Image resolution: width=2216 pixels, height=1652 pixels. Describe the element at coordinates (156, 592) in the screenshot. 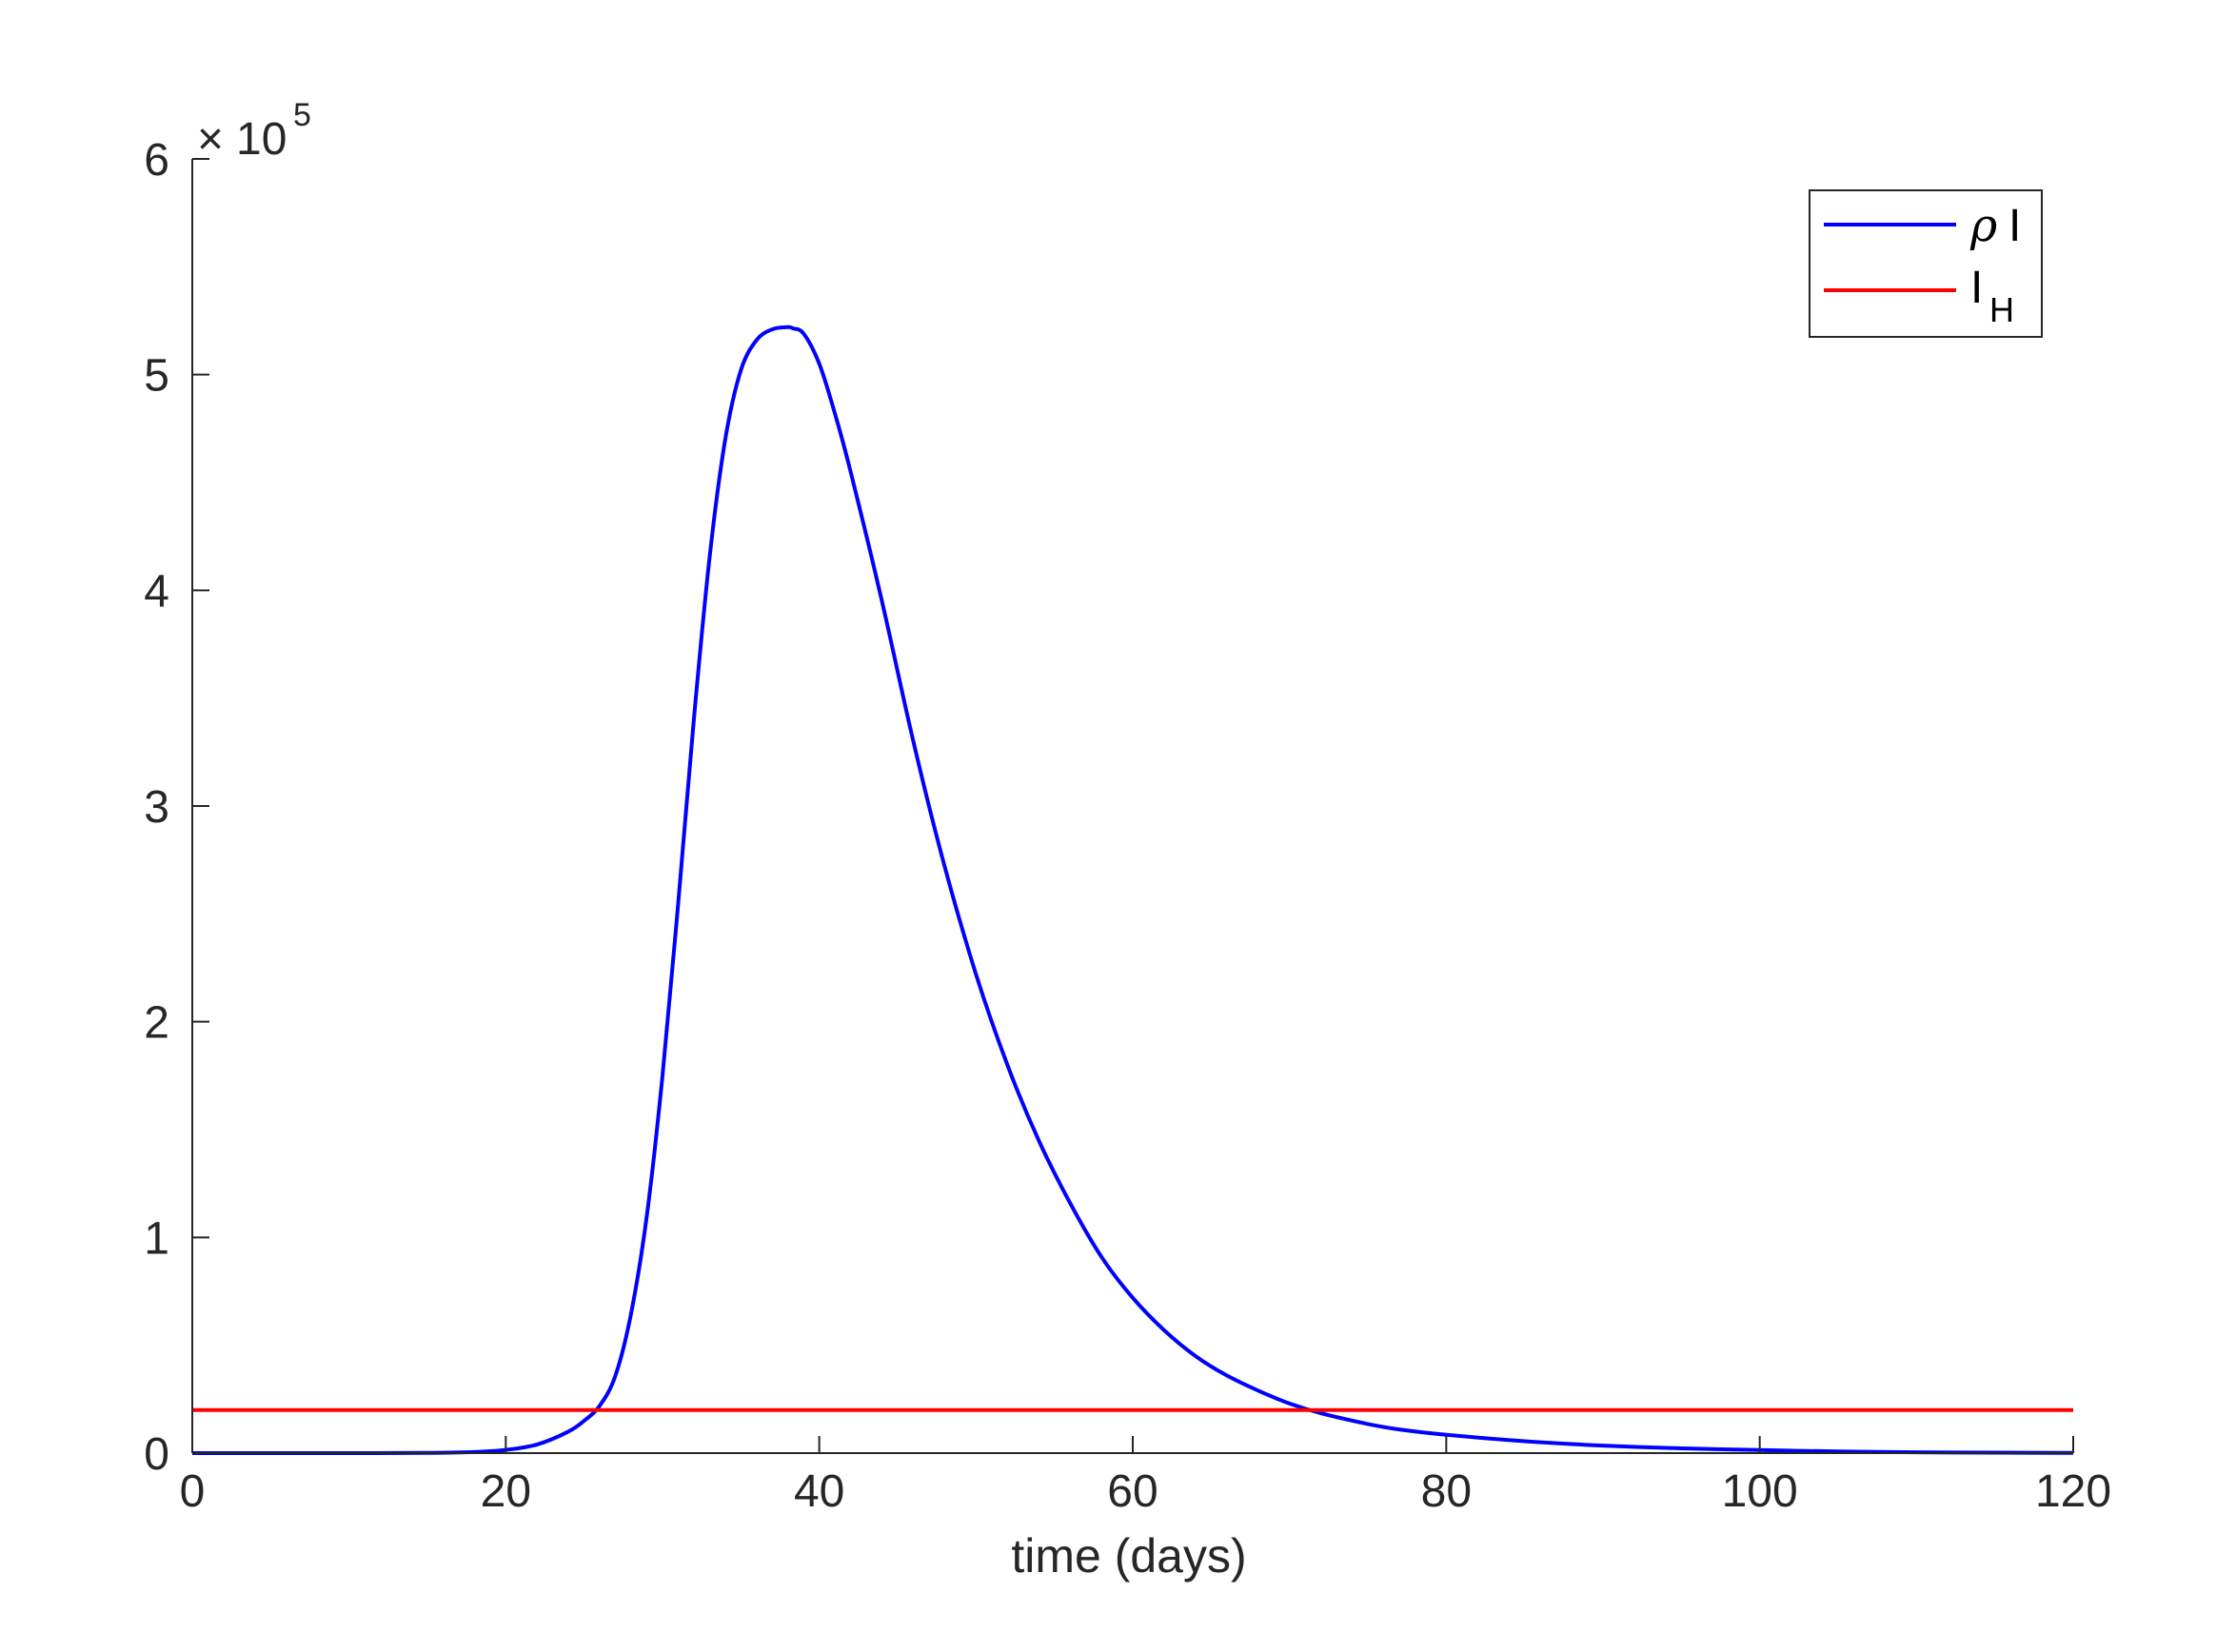

I see `y-tick-label: 4` at that location.